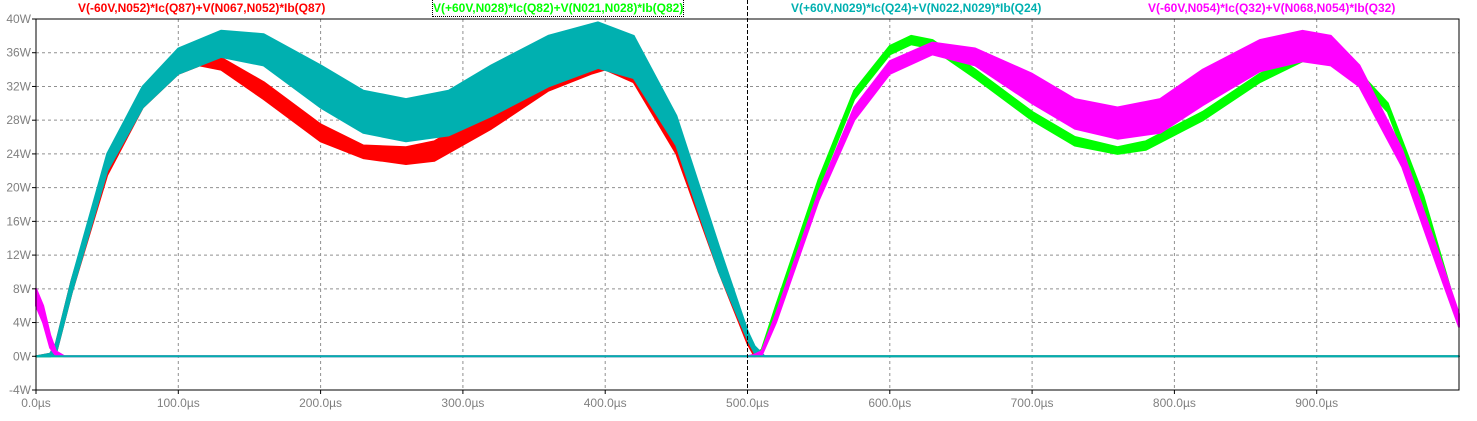 The image size is (1477, 421). I want to click on x-tick-label: 200.0µs, so click(320, 403).